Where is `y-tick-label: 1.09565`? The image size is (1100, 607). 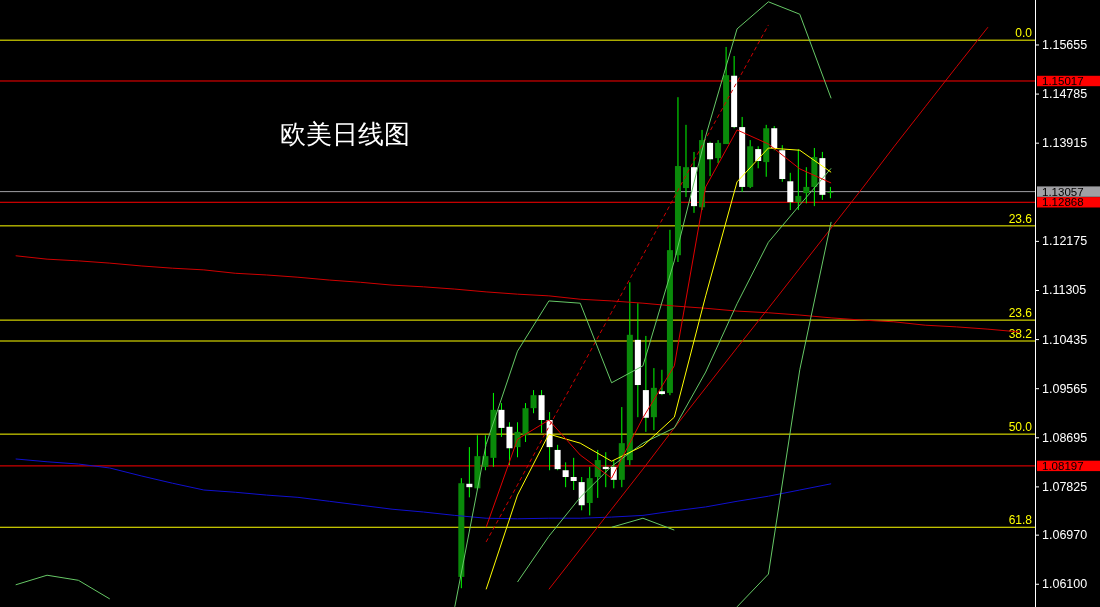
y-tick-label: 1.09565 is located at coordinates (1065, 388).